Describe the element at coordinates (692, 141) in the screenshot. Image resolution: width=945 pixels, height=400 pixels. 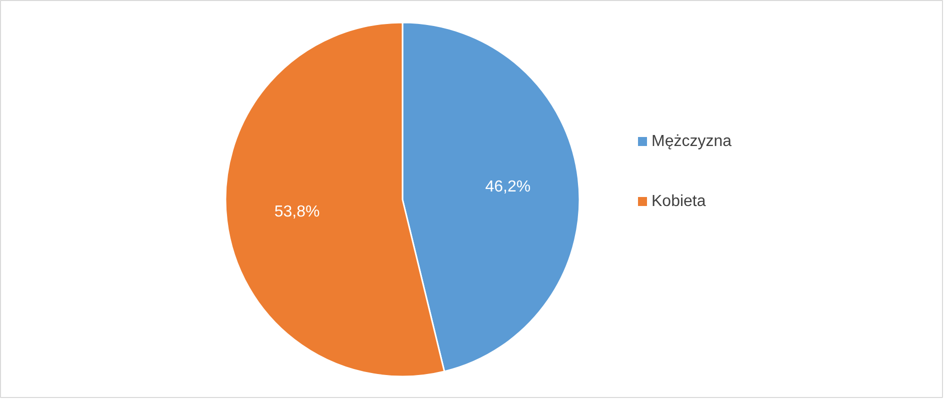
I see `legend-label: Mężczyzna` at that location.